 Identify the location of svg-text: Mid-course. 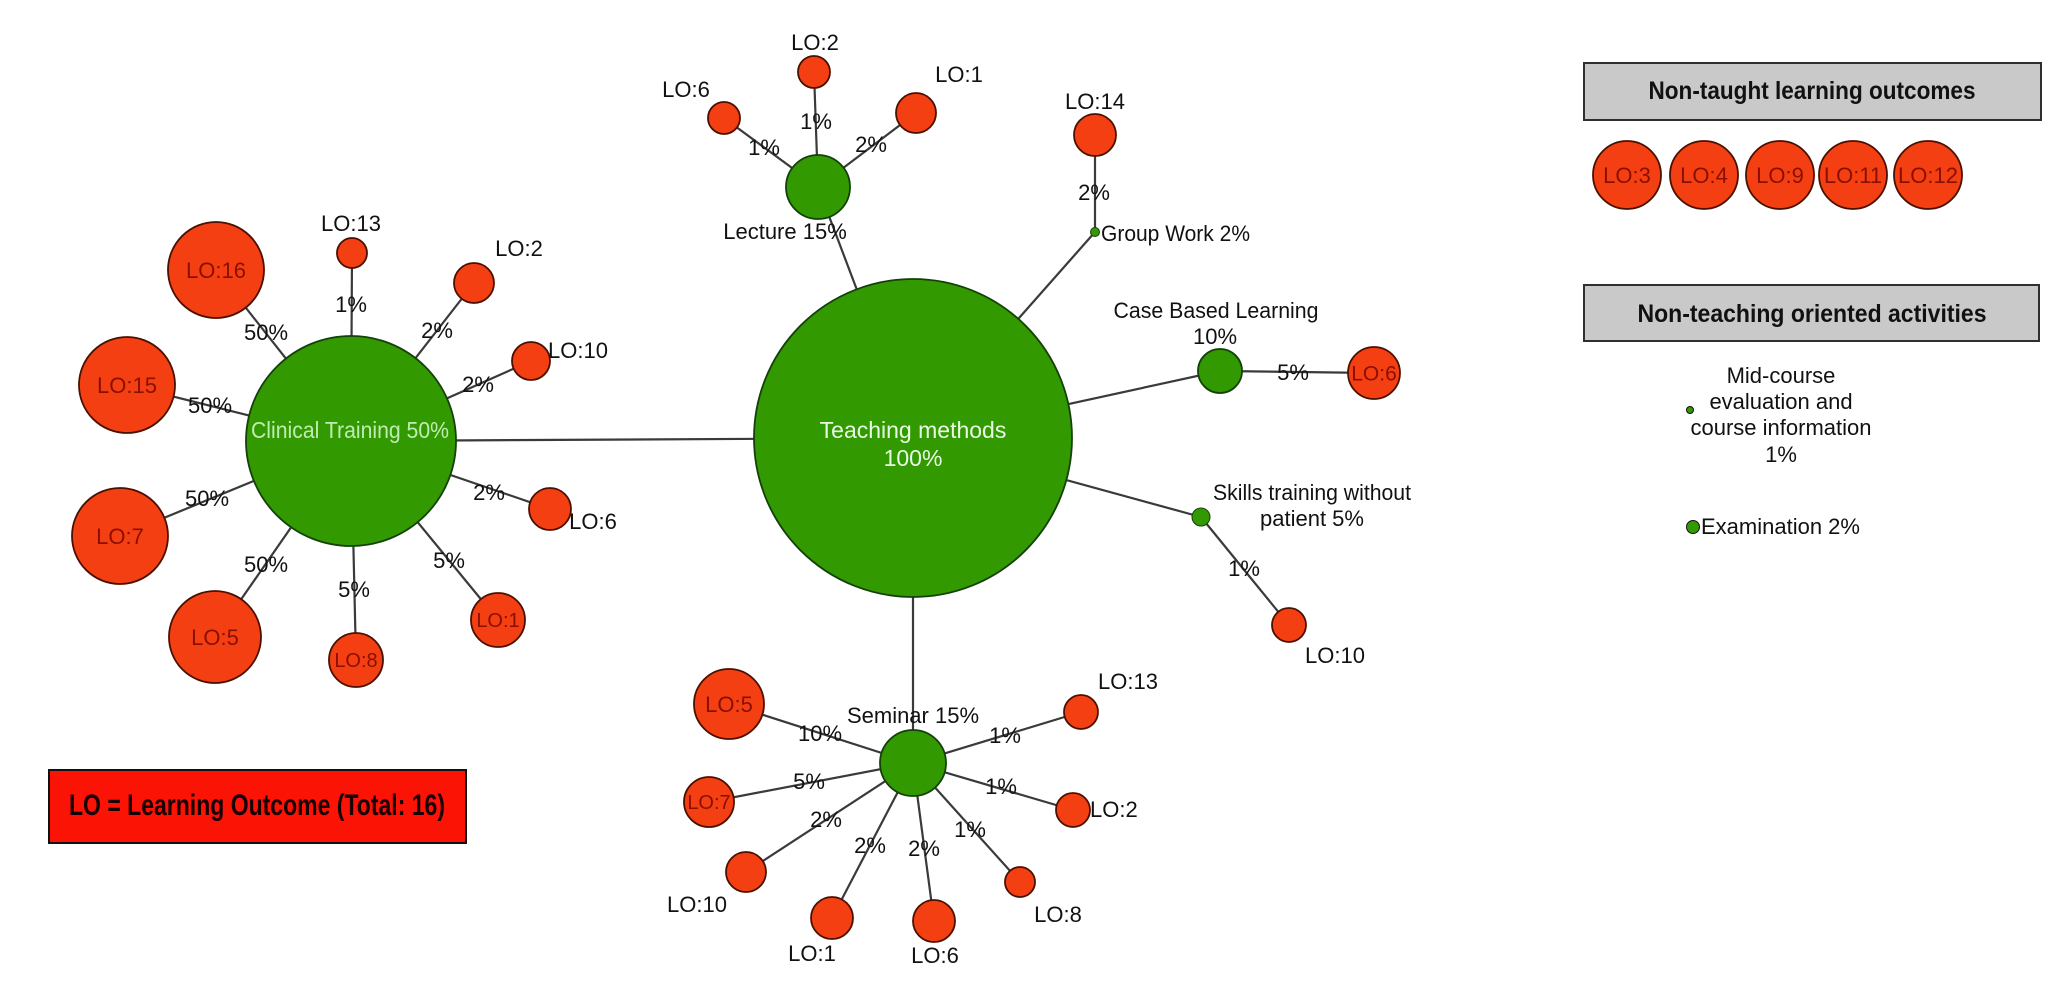
(1781, 375).